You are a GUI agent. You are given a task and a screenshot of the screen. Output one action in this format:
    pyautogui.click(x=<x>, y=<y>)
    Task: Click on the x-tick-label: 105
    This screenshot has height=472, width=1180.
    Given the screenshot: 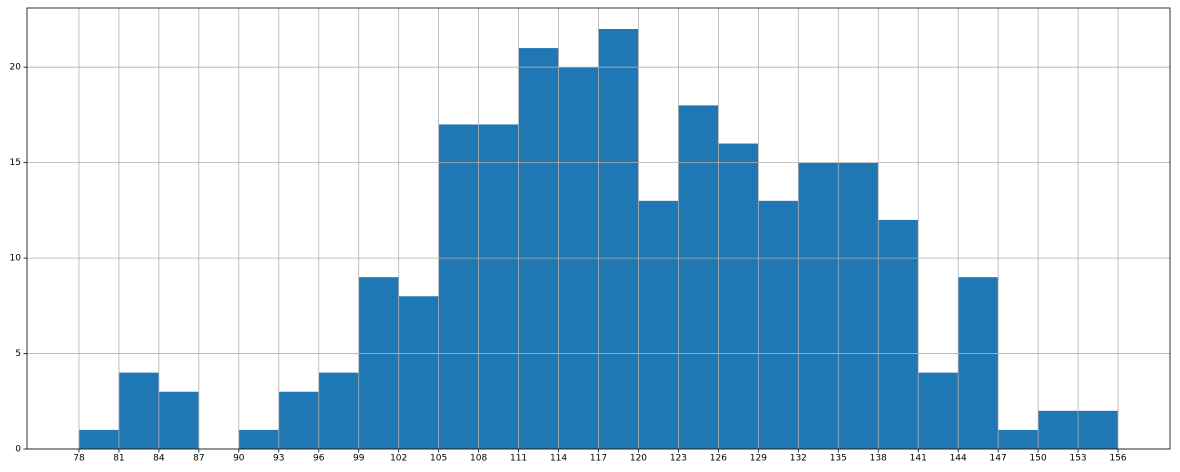 What is the action you would take?
    pyautogui.click(x=438, y=459)
    